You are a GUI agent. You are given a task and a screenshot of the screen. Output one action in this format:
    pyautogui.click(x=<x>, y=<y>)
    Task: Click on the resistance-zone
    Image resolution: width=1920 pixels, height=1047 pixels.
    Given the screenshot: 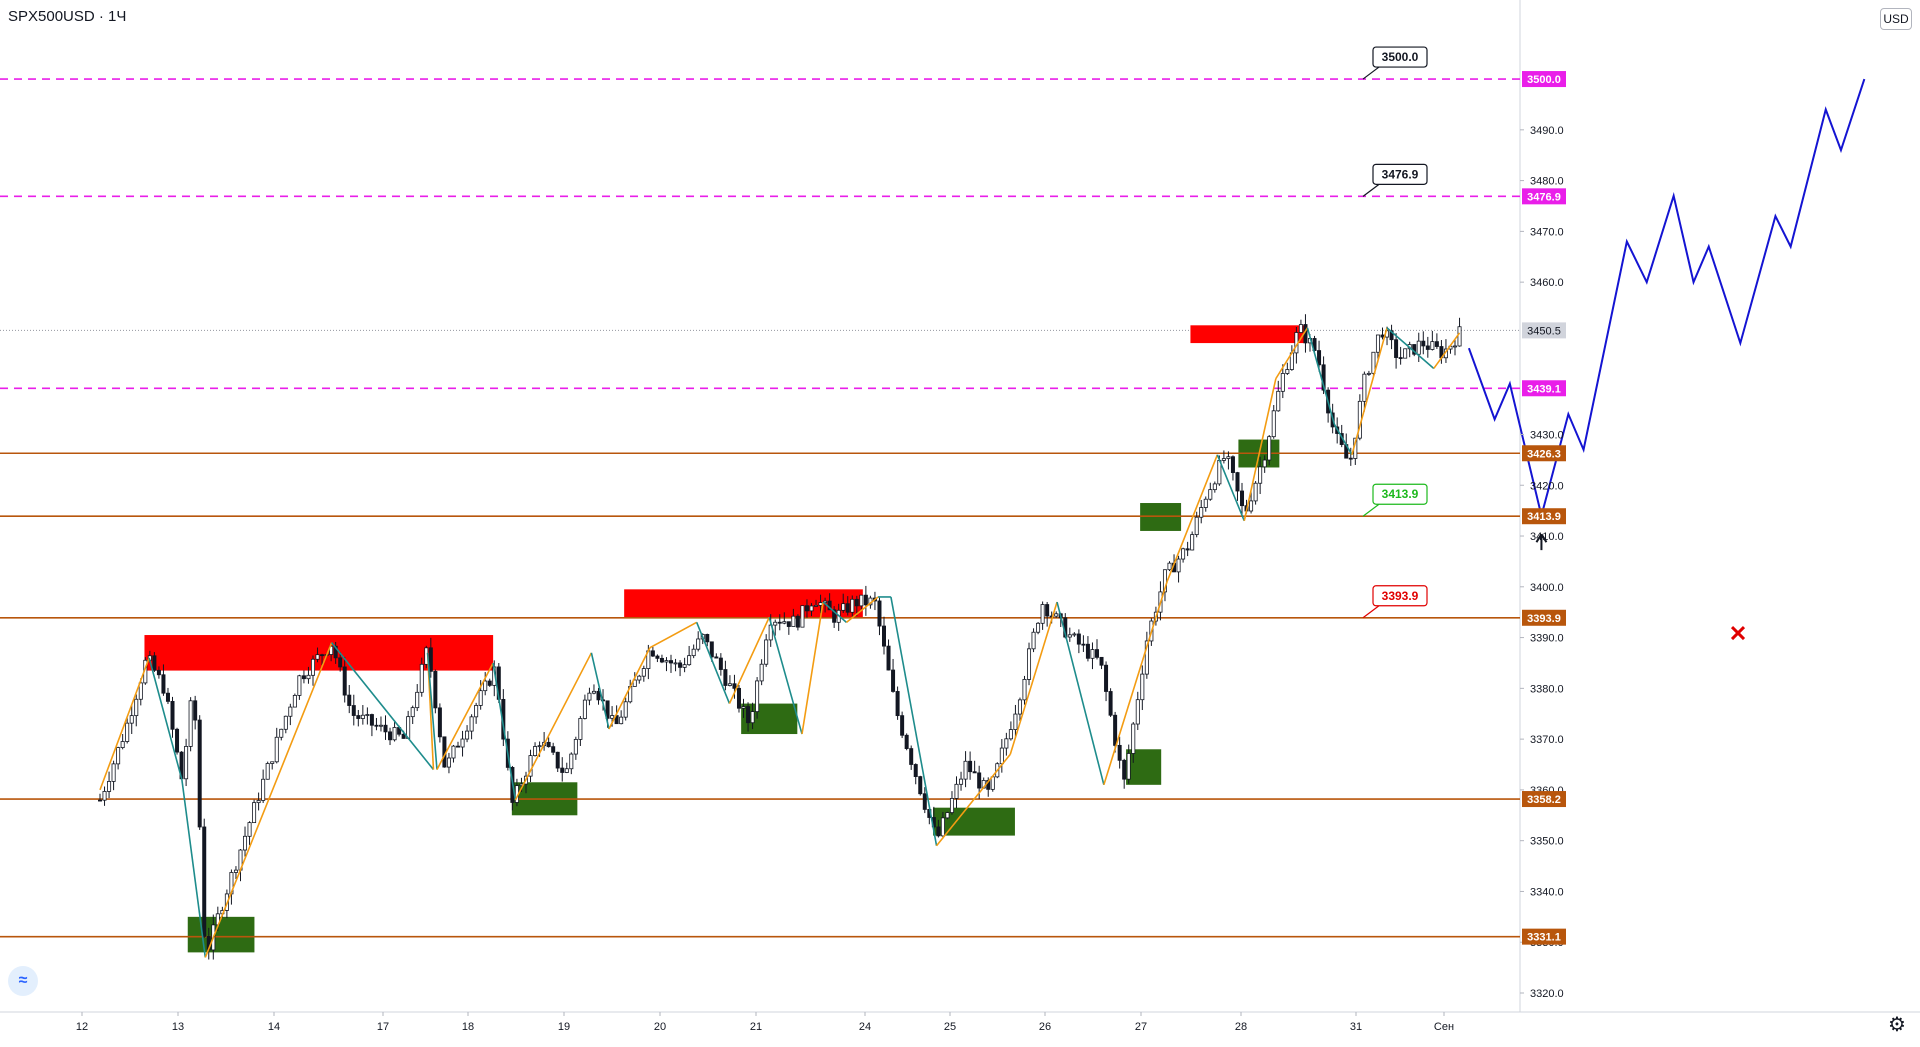 What is the action you would take?
    pyautogui.click(x=319, y=653)
    